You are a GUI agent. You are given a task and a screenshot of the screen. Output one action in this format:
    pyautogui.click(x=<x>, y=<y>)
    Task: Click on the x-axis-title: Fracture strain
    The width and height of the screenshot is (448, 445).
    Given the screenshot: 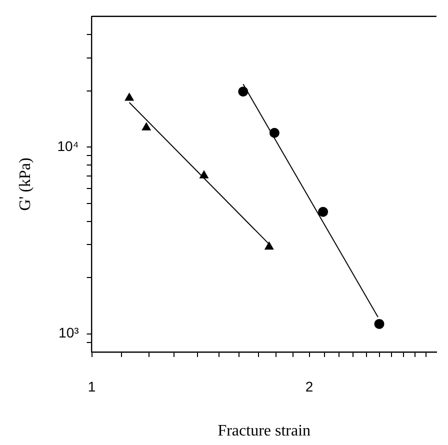 What is the action you would take?
    pyautogui.click(x=264, y=431)
    